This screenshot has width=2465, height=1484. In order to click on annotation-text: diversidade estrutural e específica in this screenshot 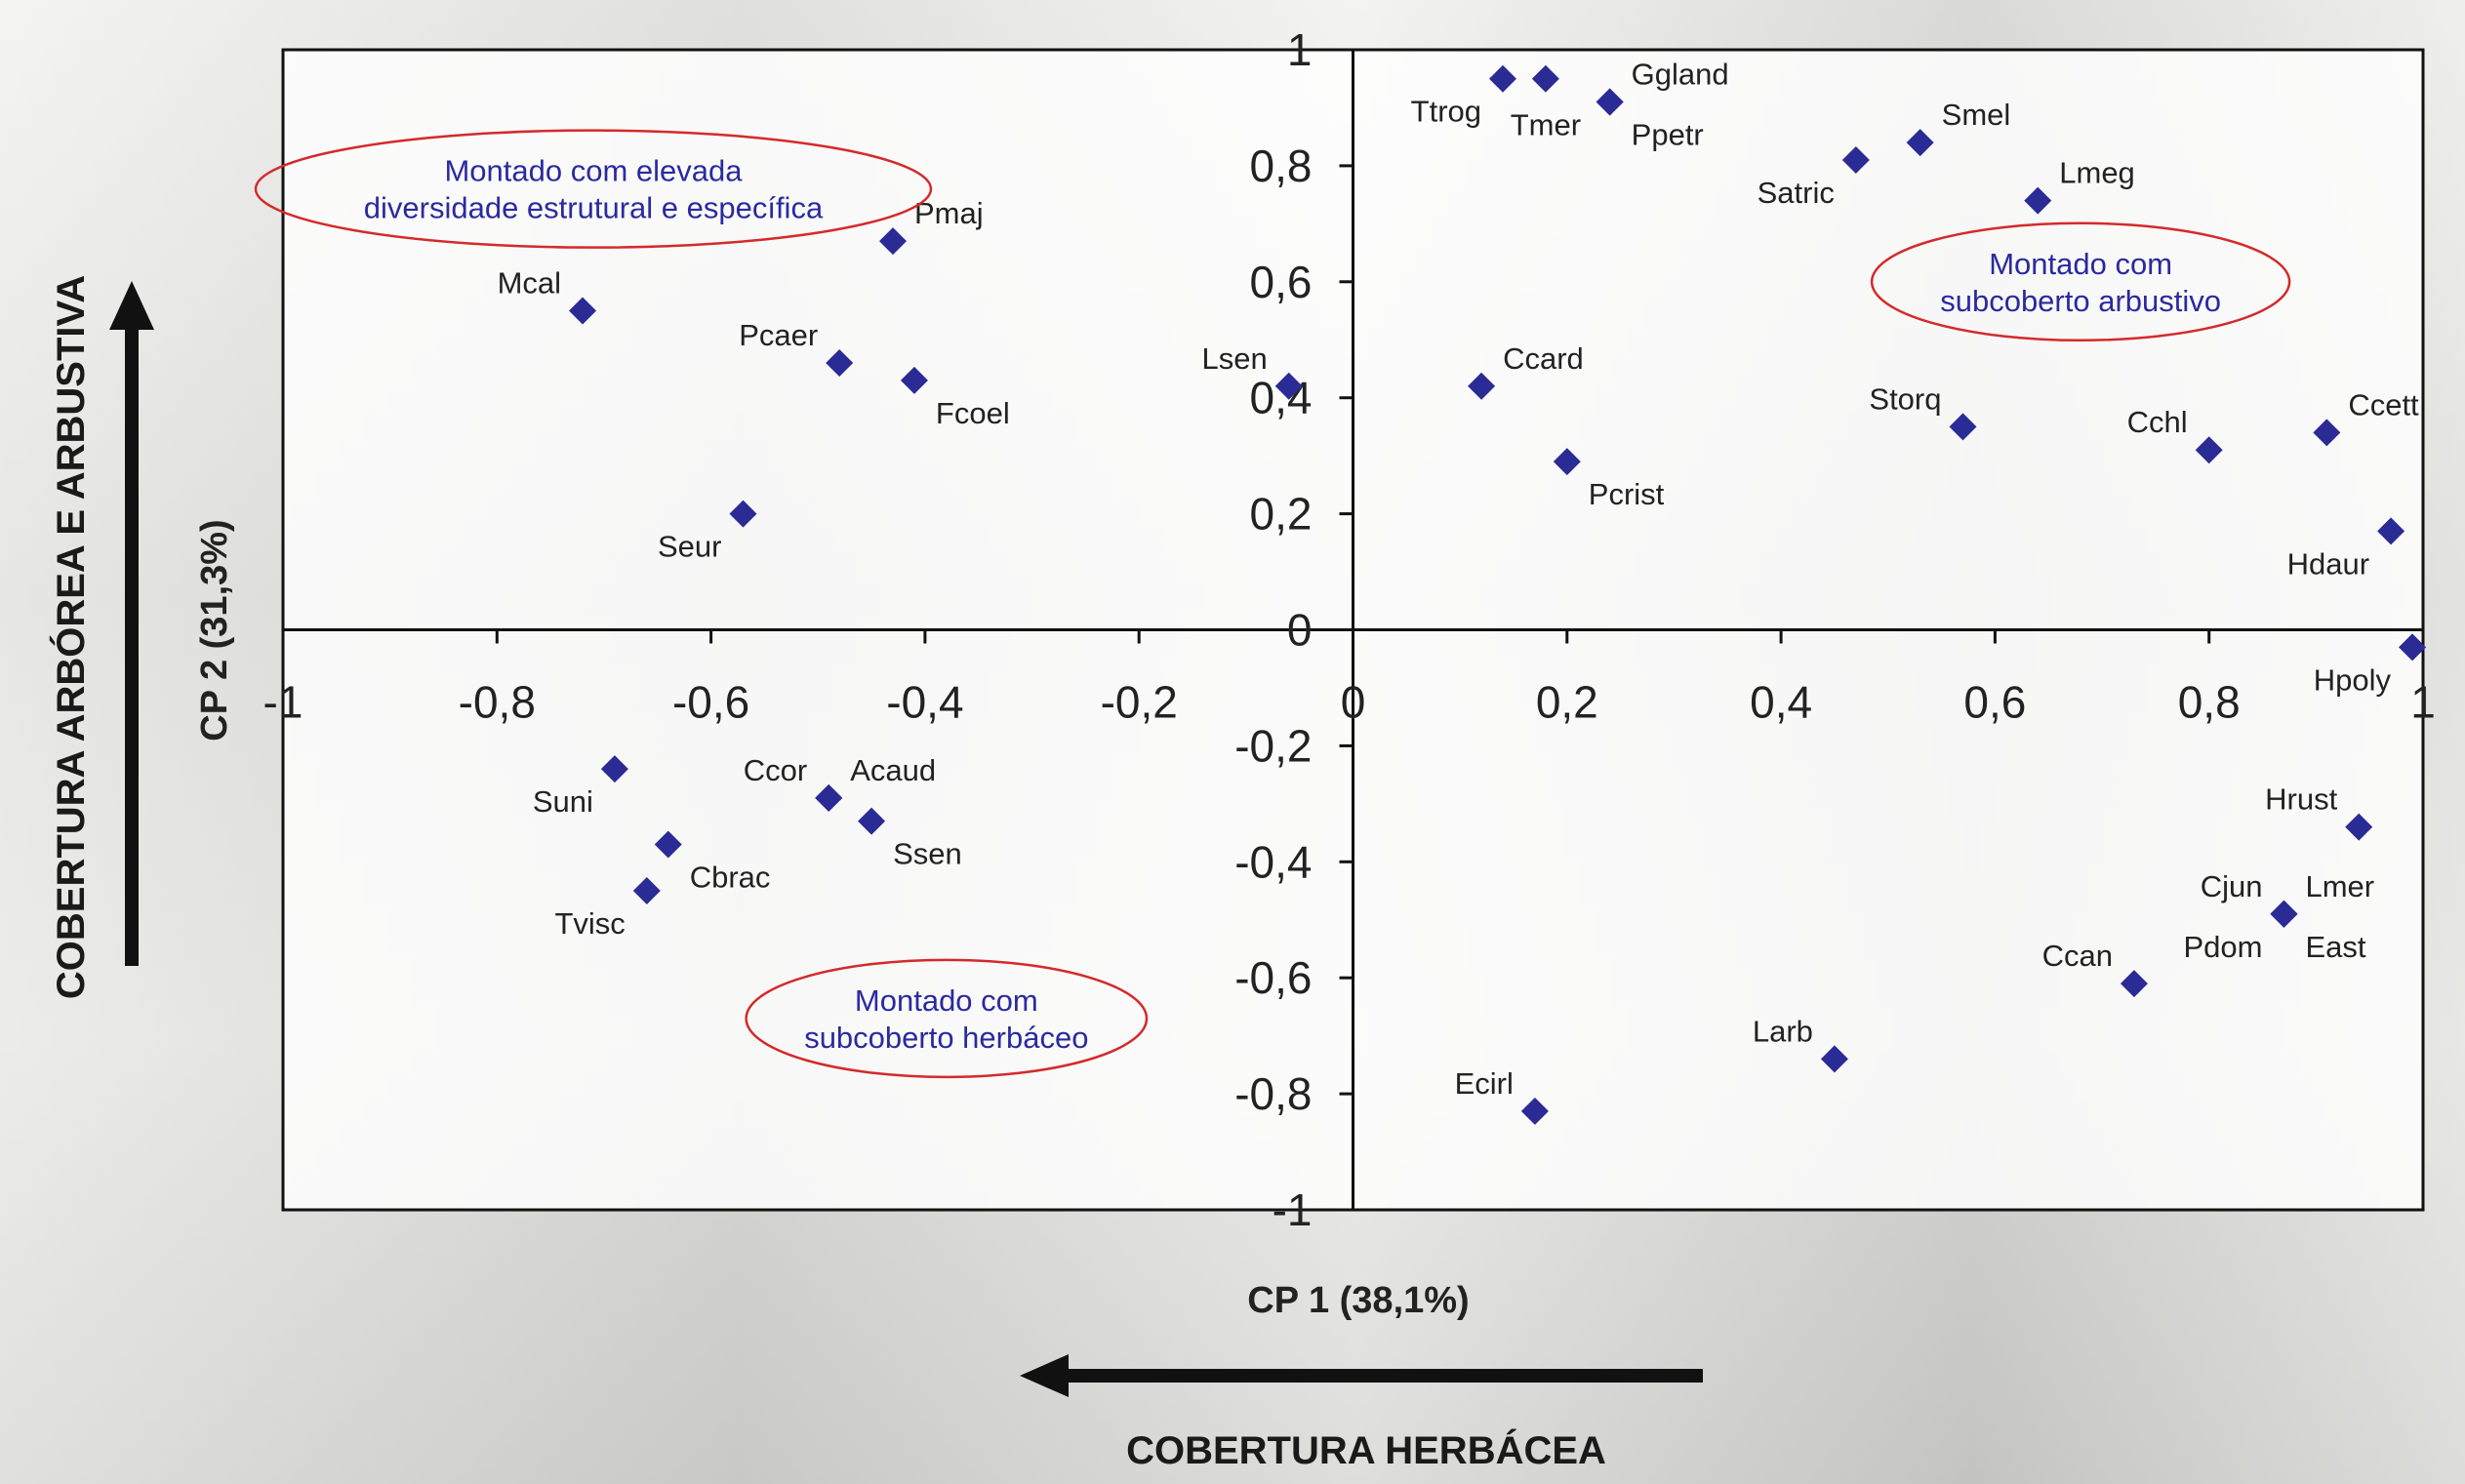, I will do `click(594, 208)`.